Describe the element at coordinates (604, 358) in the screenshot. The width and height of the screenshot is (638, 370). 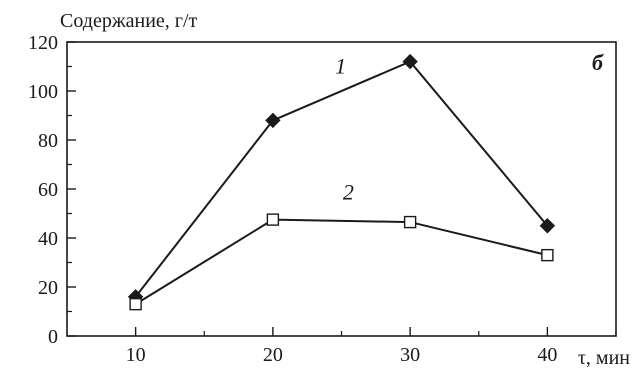
I see `x-axis-title: τ, мин` at that location.